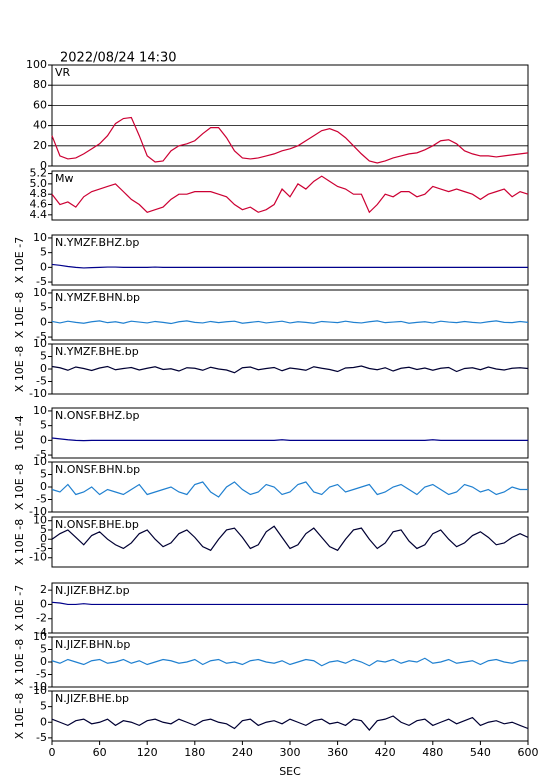 The image size is (554, 781). What do you see at coordinates (36, 64) in the screenshot?
I see `y-tick-label: 100` at bounding box center [36, 64].